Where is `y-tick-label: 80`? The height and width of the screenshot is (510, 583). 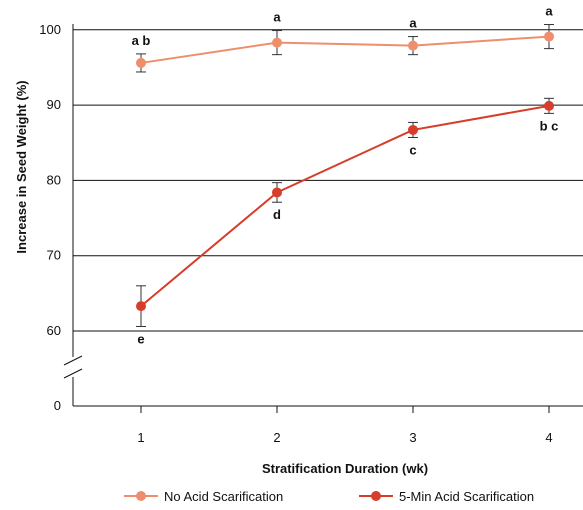 y-tick-label: 80 is located at coordinates (54, 179).